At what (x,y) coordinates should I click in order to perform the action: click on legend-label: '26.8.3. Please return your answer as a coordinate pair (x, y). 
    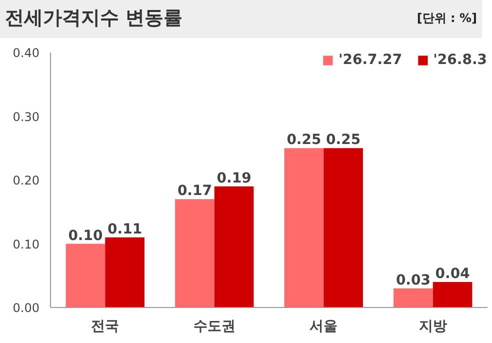
    Looking at the image, I should click on (460, 60).